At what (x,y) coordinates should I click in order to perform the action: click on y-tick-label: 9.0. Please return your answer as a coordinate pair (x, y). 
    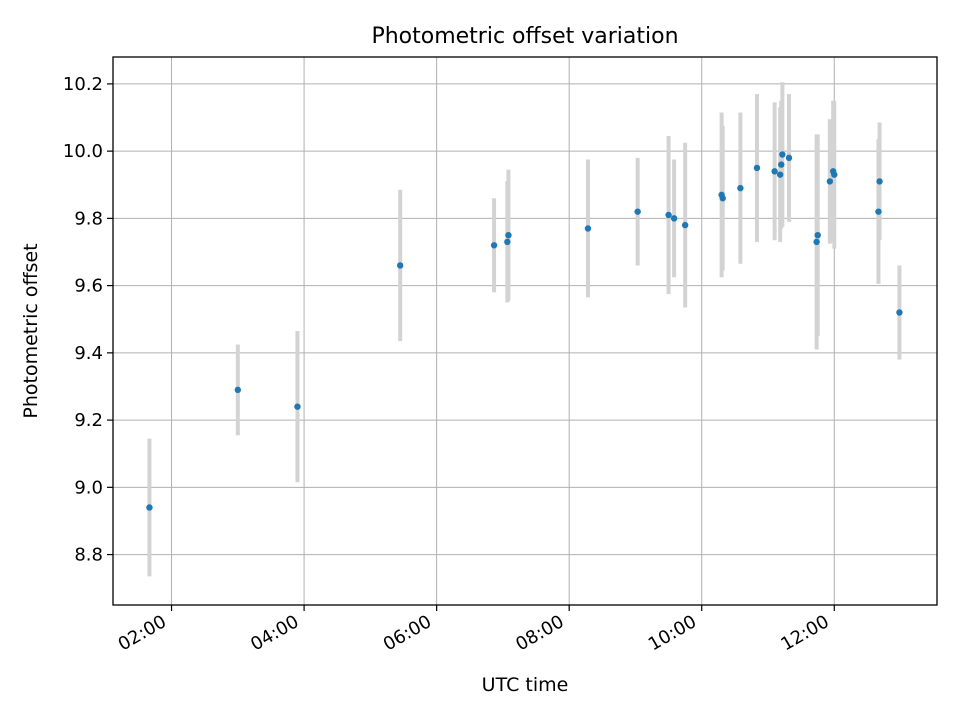
    Looking at the image, I should click on (88, 487).